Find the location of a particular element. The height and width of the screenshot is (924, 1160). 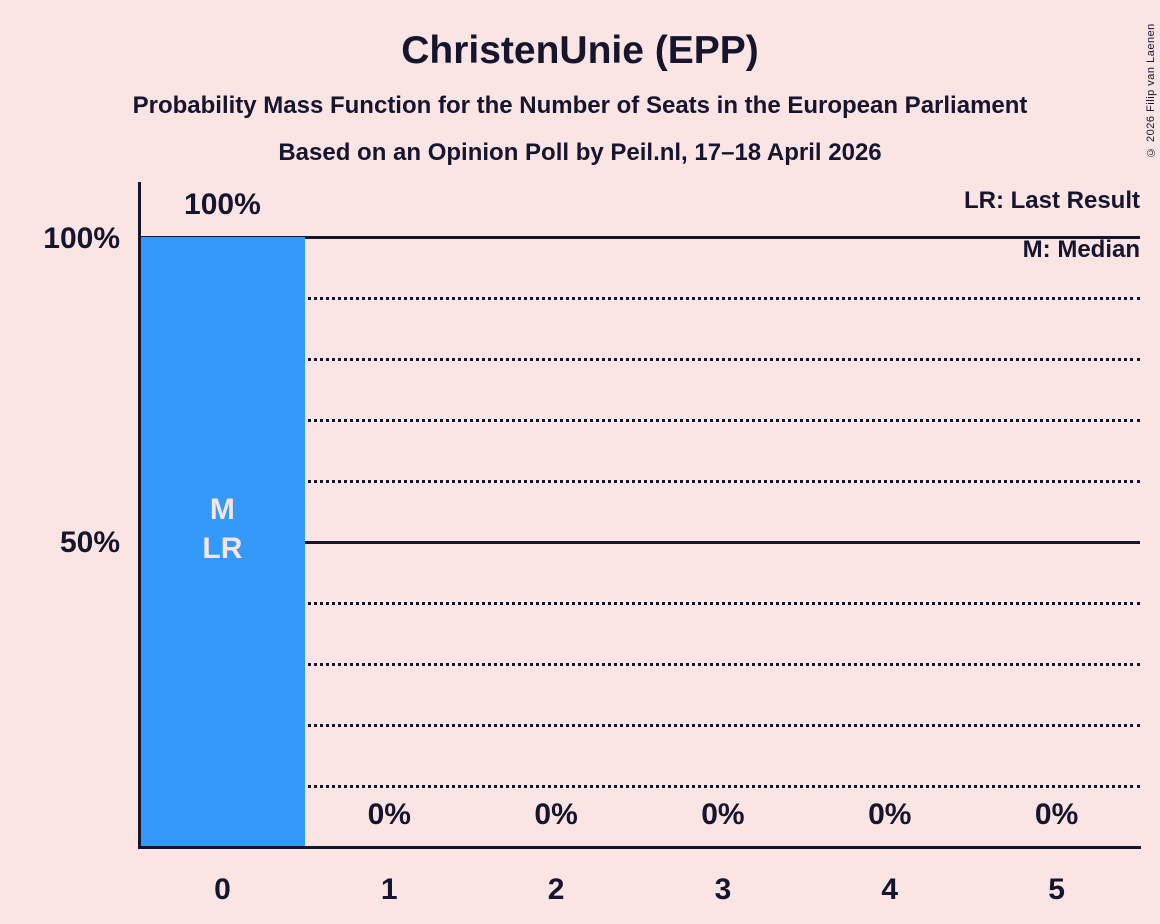

legend-median: M: Median is located at coordinates (1081, 249).